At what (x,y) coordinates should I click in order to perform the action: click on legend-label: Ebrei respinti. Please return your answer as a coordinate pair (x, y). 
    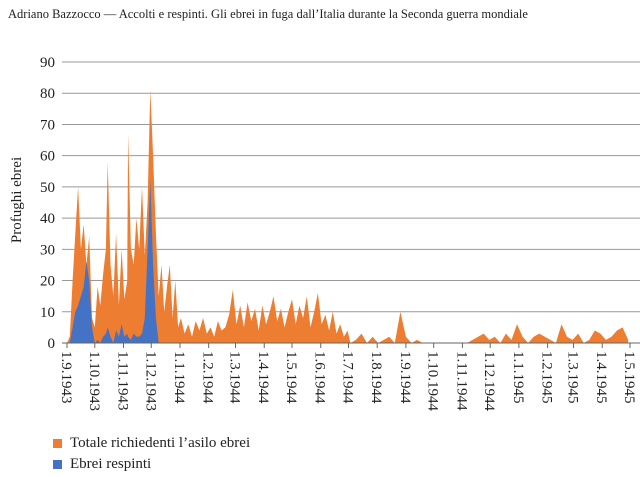
    Looking at the image, I should click on (111, 464).